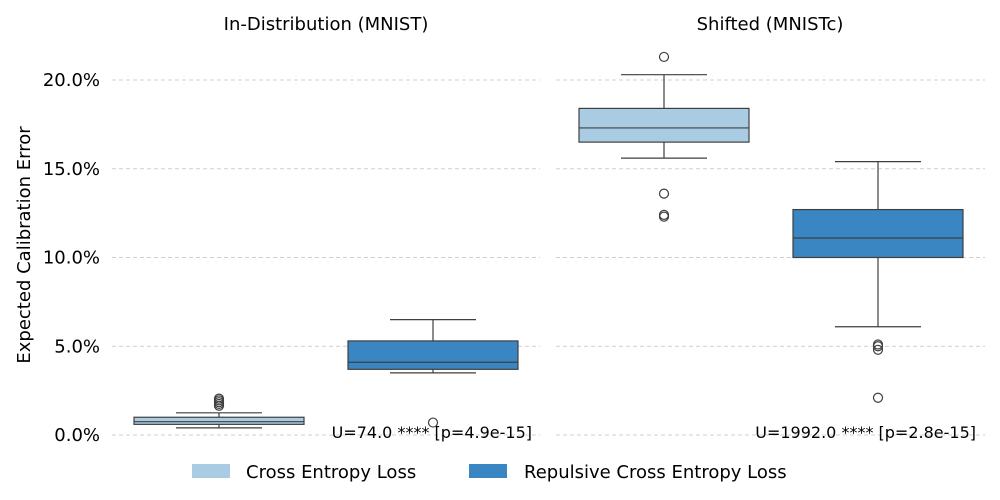  Describe the element at coordinates (432, 432) in the screenshot. I see `stat-annotation: U=74.0 **** [p=4.9e-15]` at that location.